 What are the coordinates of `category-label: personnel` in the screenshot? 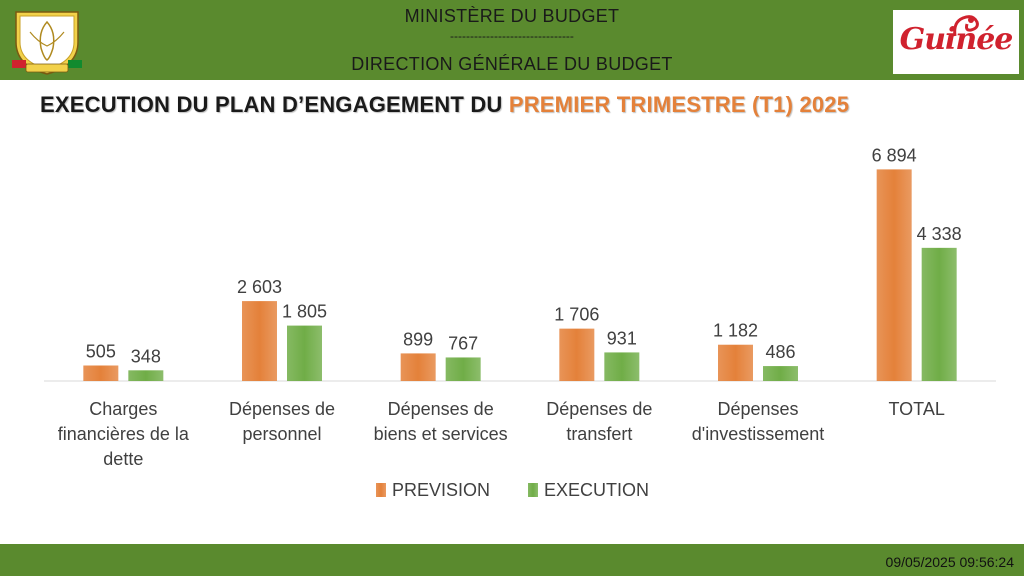 It's located at (281, 434).